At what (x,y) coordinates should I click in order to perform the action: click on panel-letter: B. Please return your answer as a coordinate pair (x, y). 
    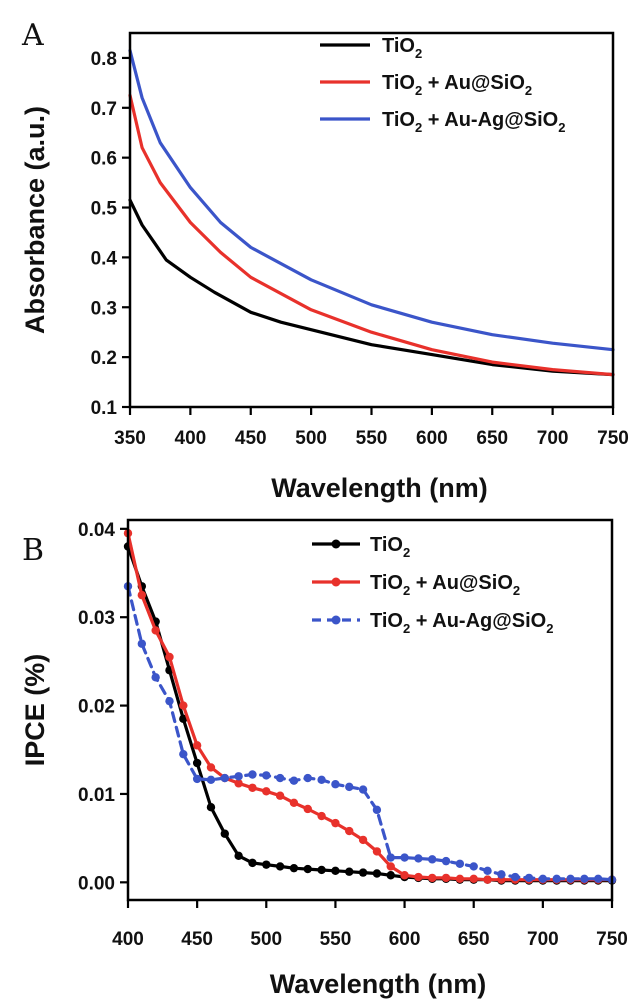
    Looking at the image, I should click on (33, 550).